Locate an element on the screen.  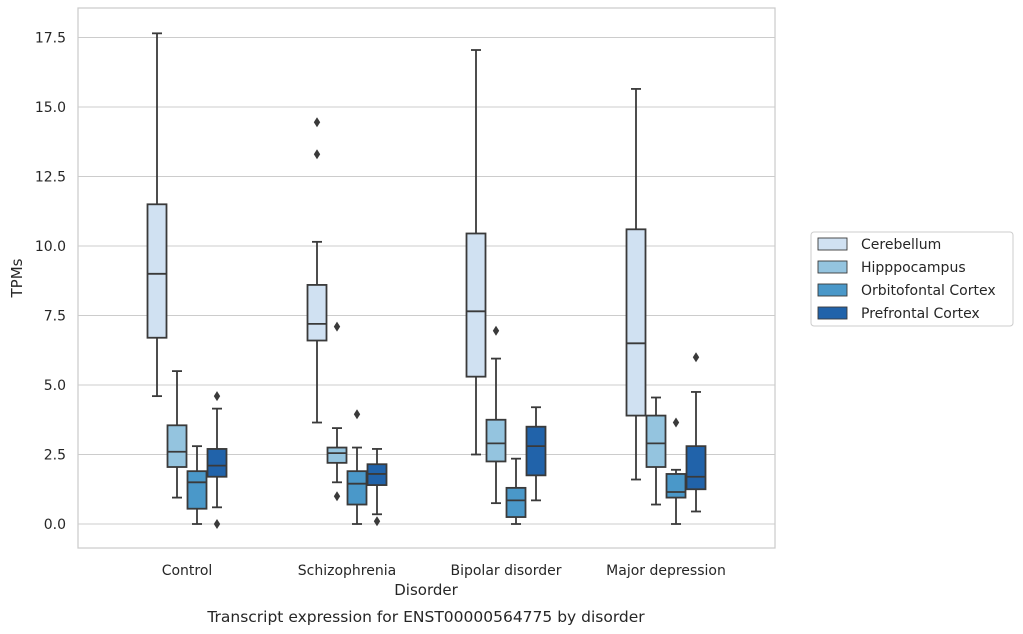
y-tick-label: 12.5 is located at coordinates (50, 178).